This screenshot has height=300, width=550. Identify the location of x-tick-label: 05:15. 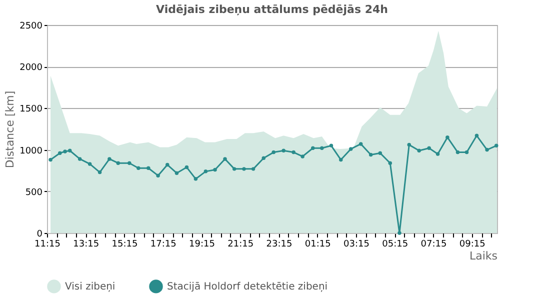
(395, 245).